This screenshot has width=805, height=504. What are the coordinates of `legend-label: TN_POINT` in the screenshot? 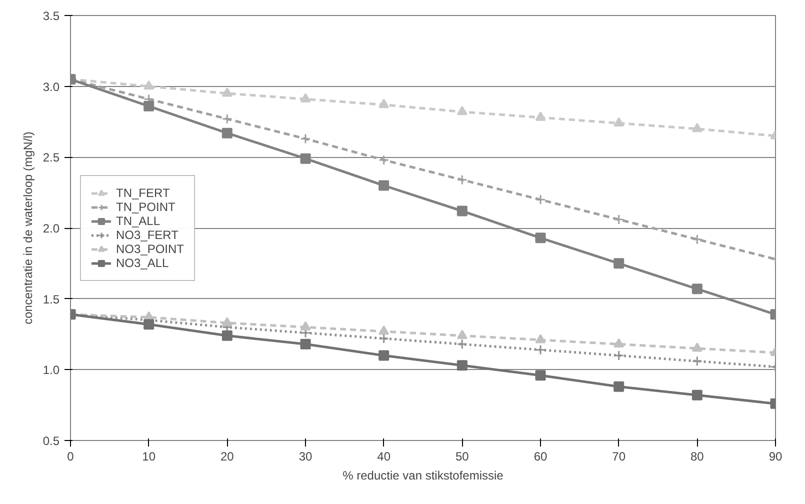 It's located at (146, 207).